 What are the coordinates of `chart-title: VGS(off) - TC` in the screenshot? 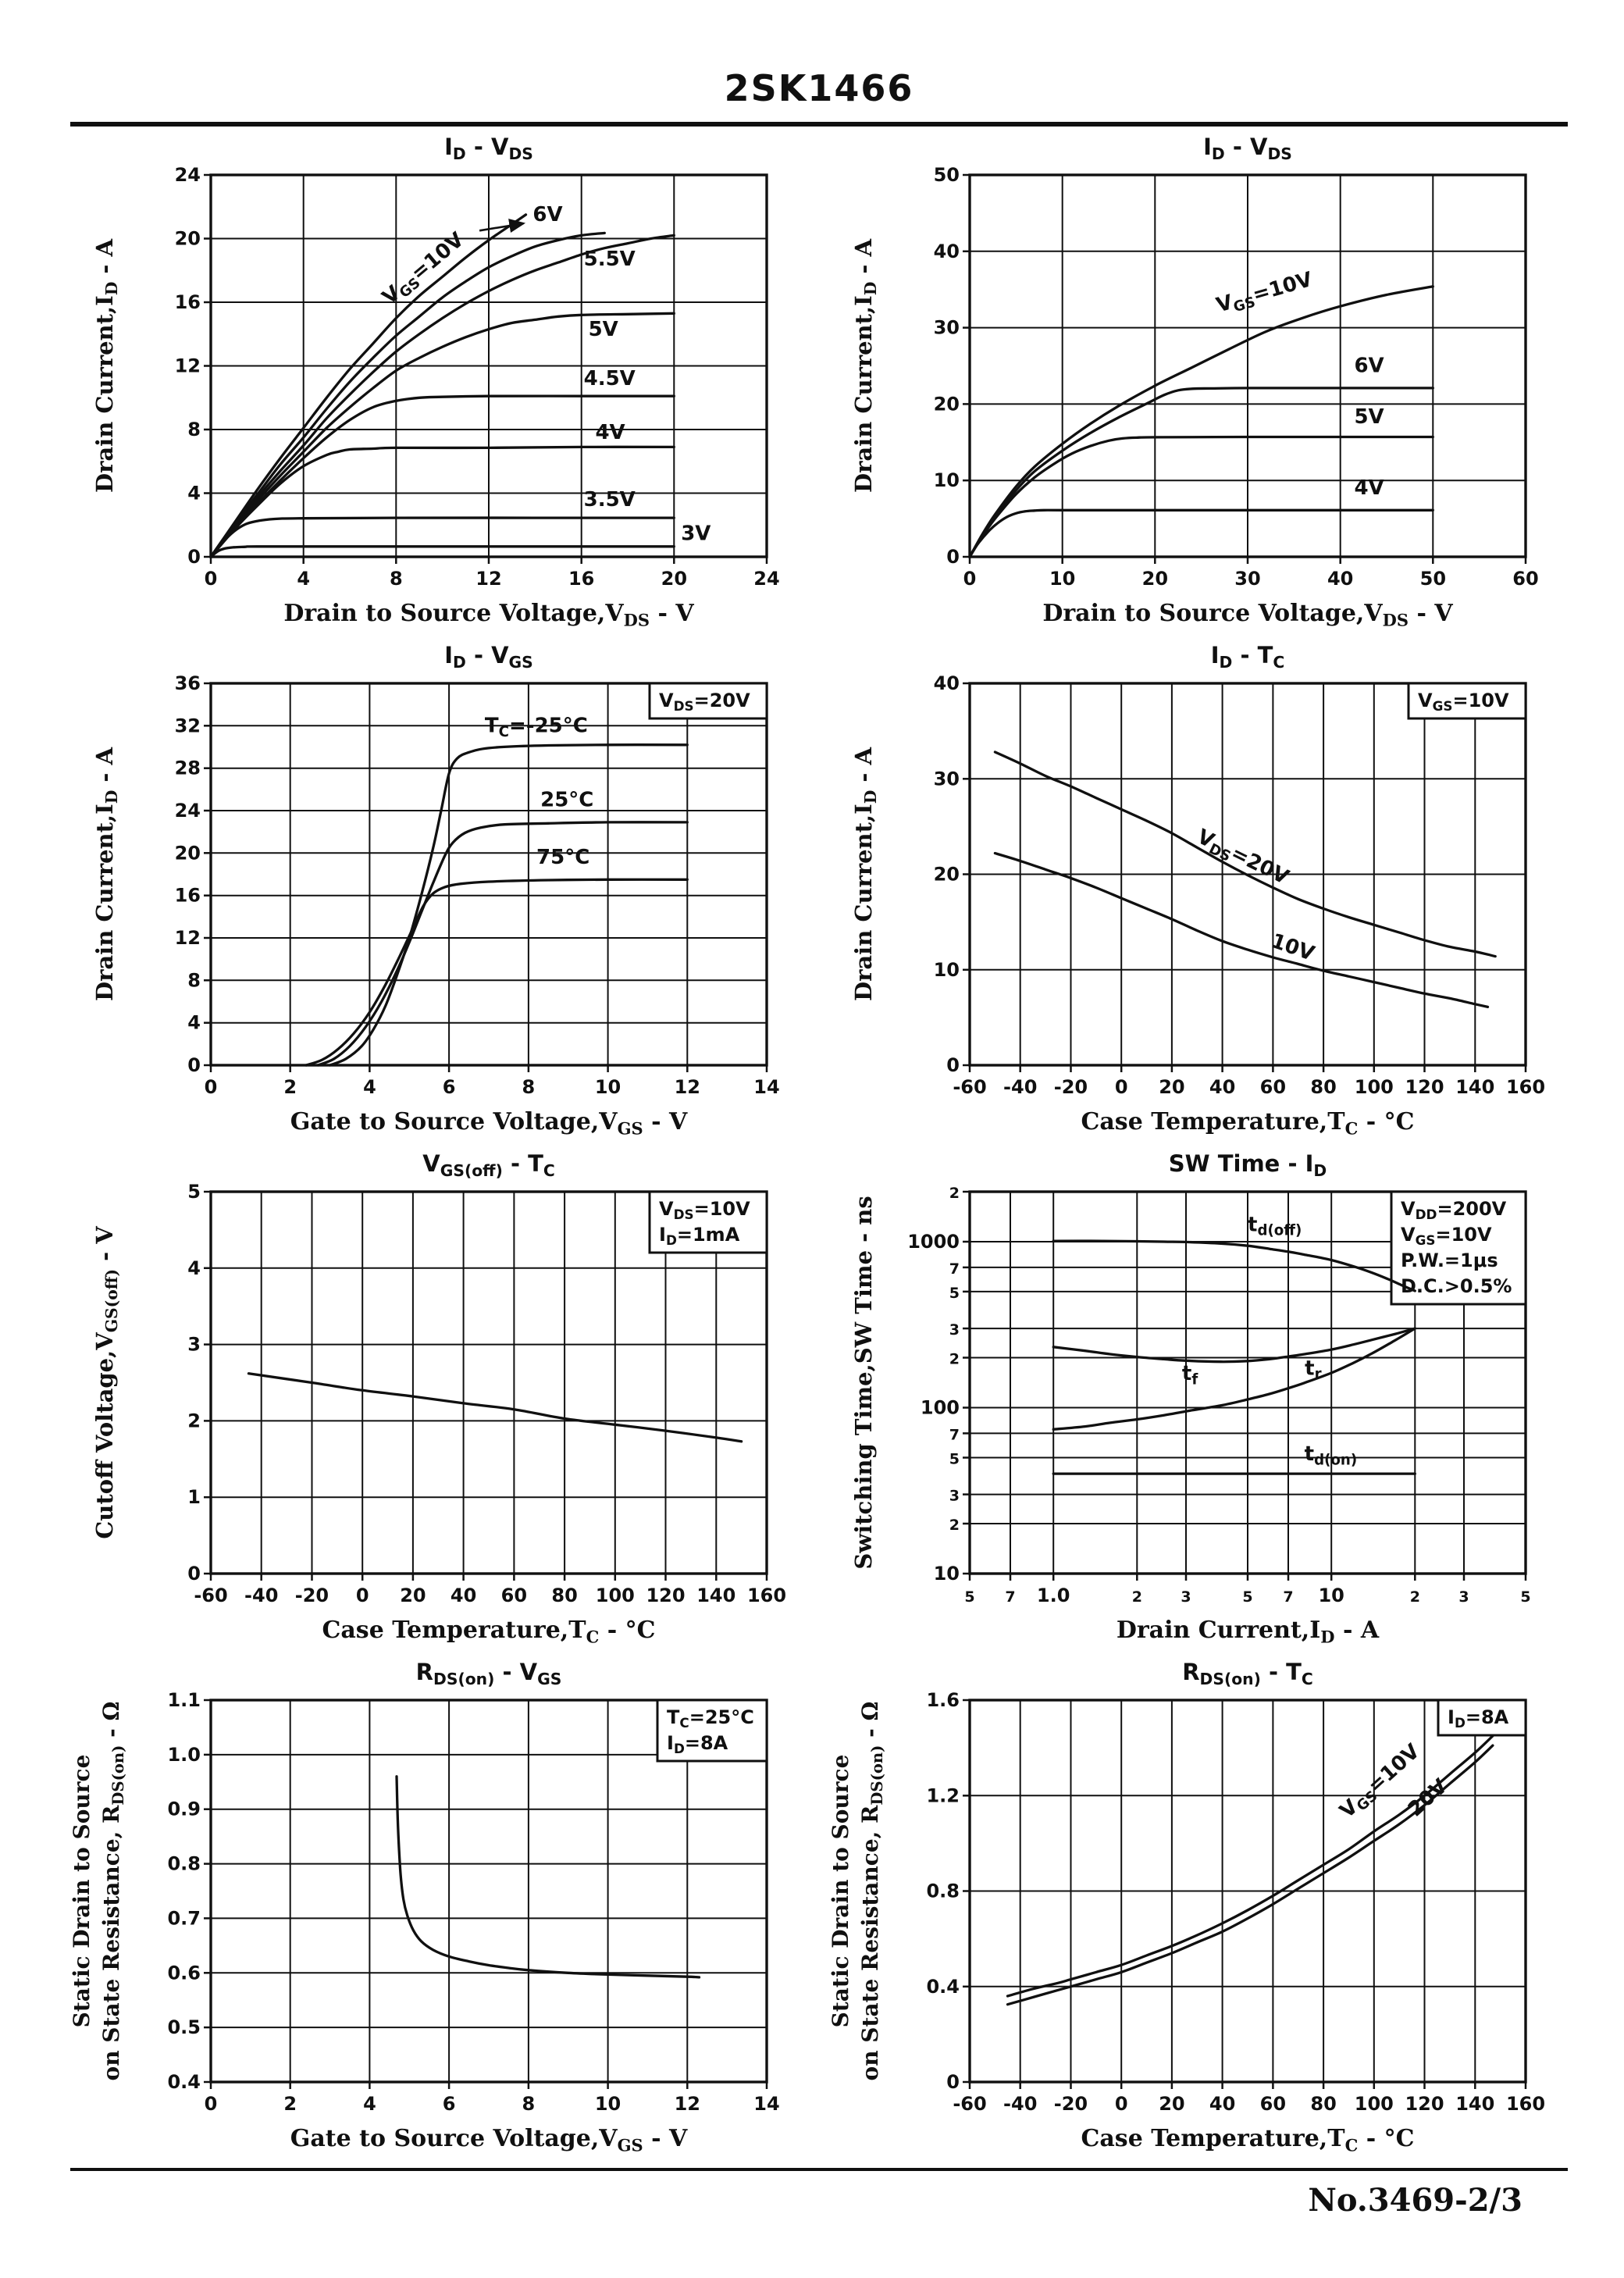 It's located at (488, 1165).